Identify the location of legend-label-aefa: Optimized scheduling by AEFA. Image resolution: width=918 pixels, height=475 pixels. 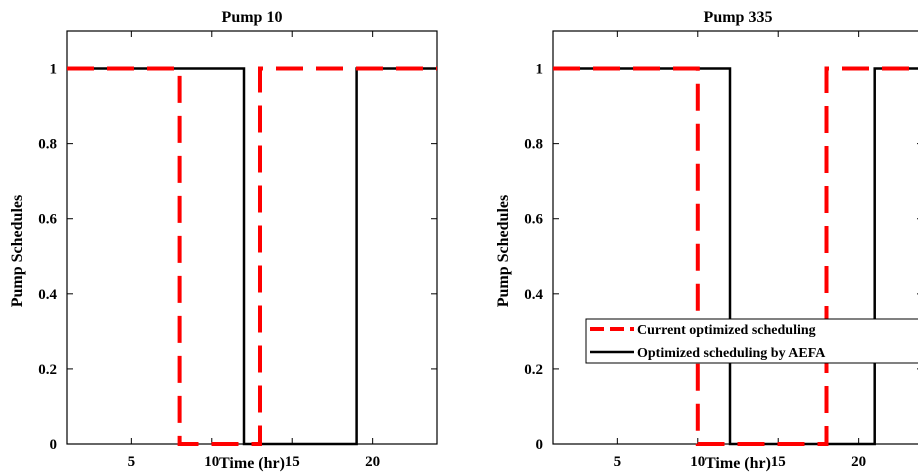
(731, 353).